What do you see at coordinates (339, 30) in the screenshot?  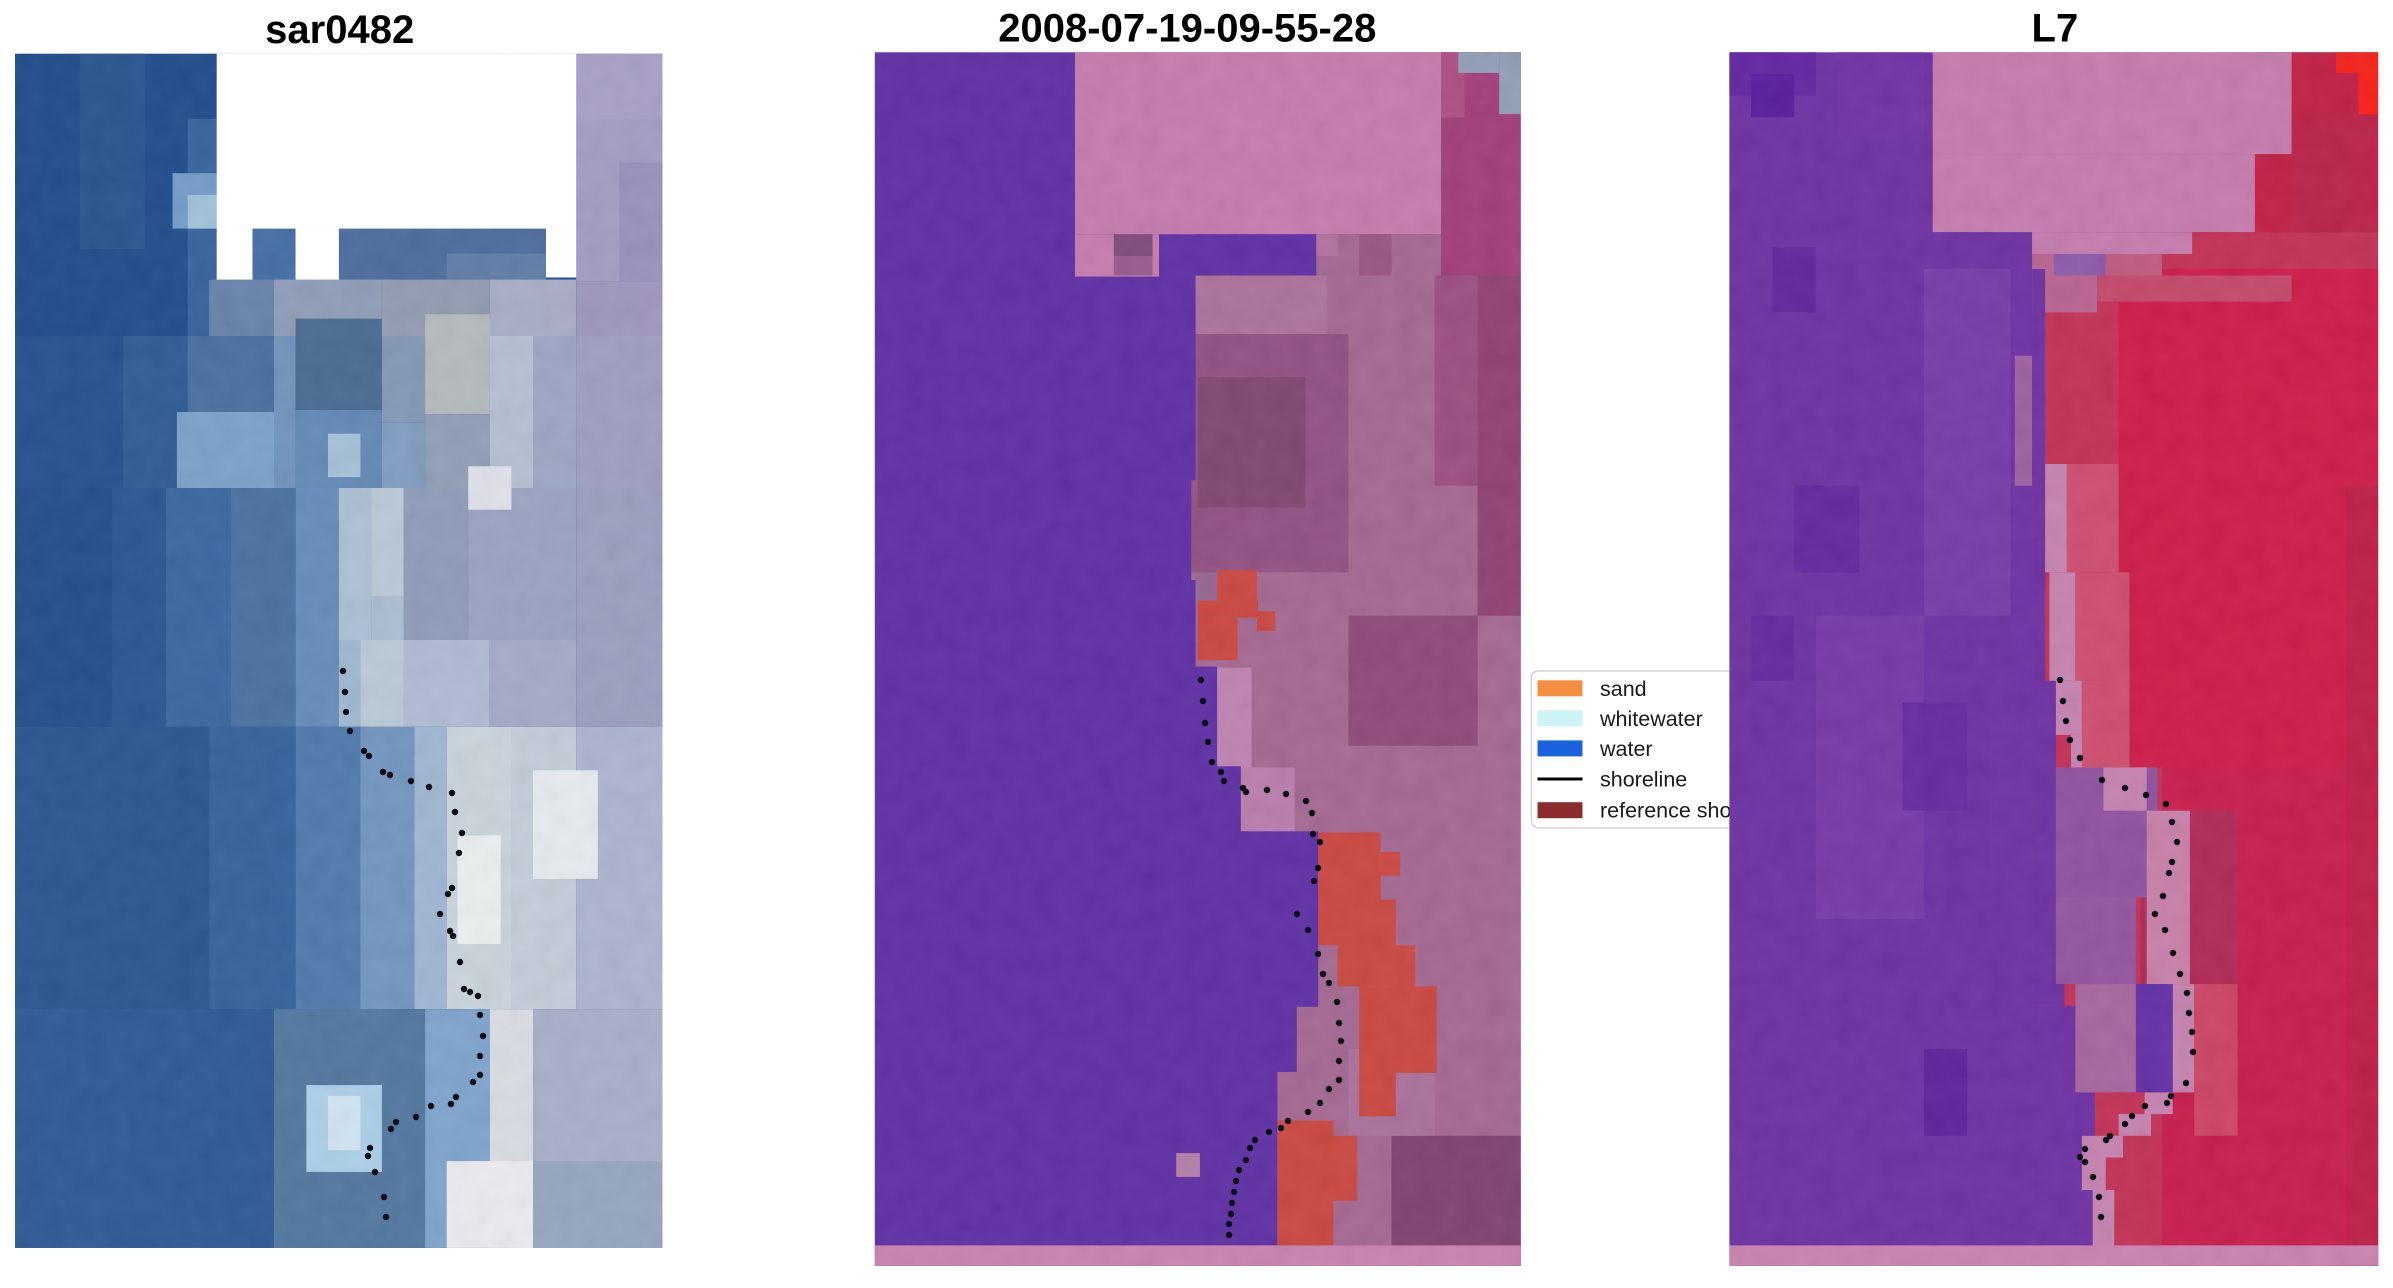 I see `svg-text: sar0482` at bounding box center [339, 30].